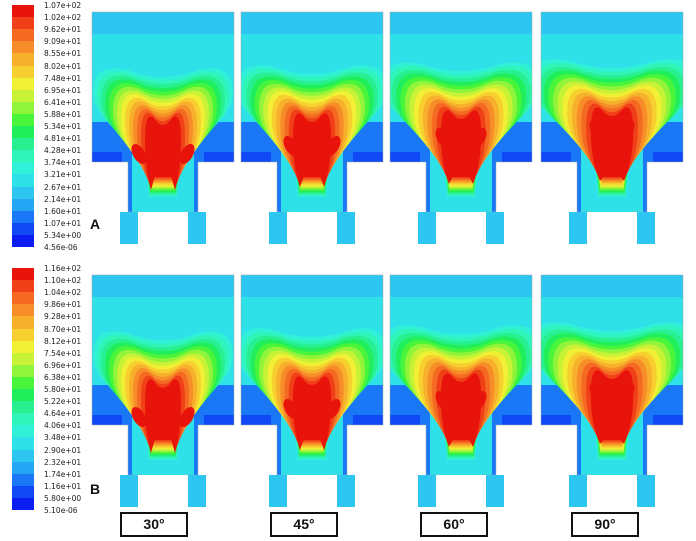  What do you see at coordinates (63, 163) in the screenshot?
I see `legend-tick-label: 3.74e+01` at bounding box center [63, 163].